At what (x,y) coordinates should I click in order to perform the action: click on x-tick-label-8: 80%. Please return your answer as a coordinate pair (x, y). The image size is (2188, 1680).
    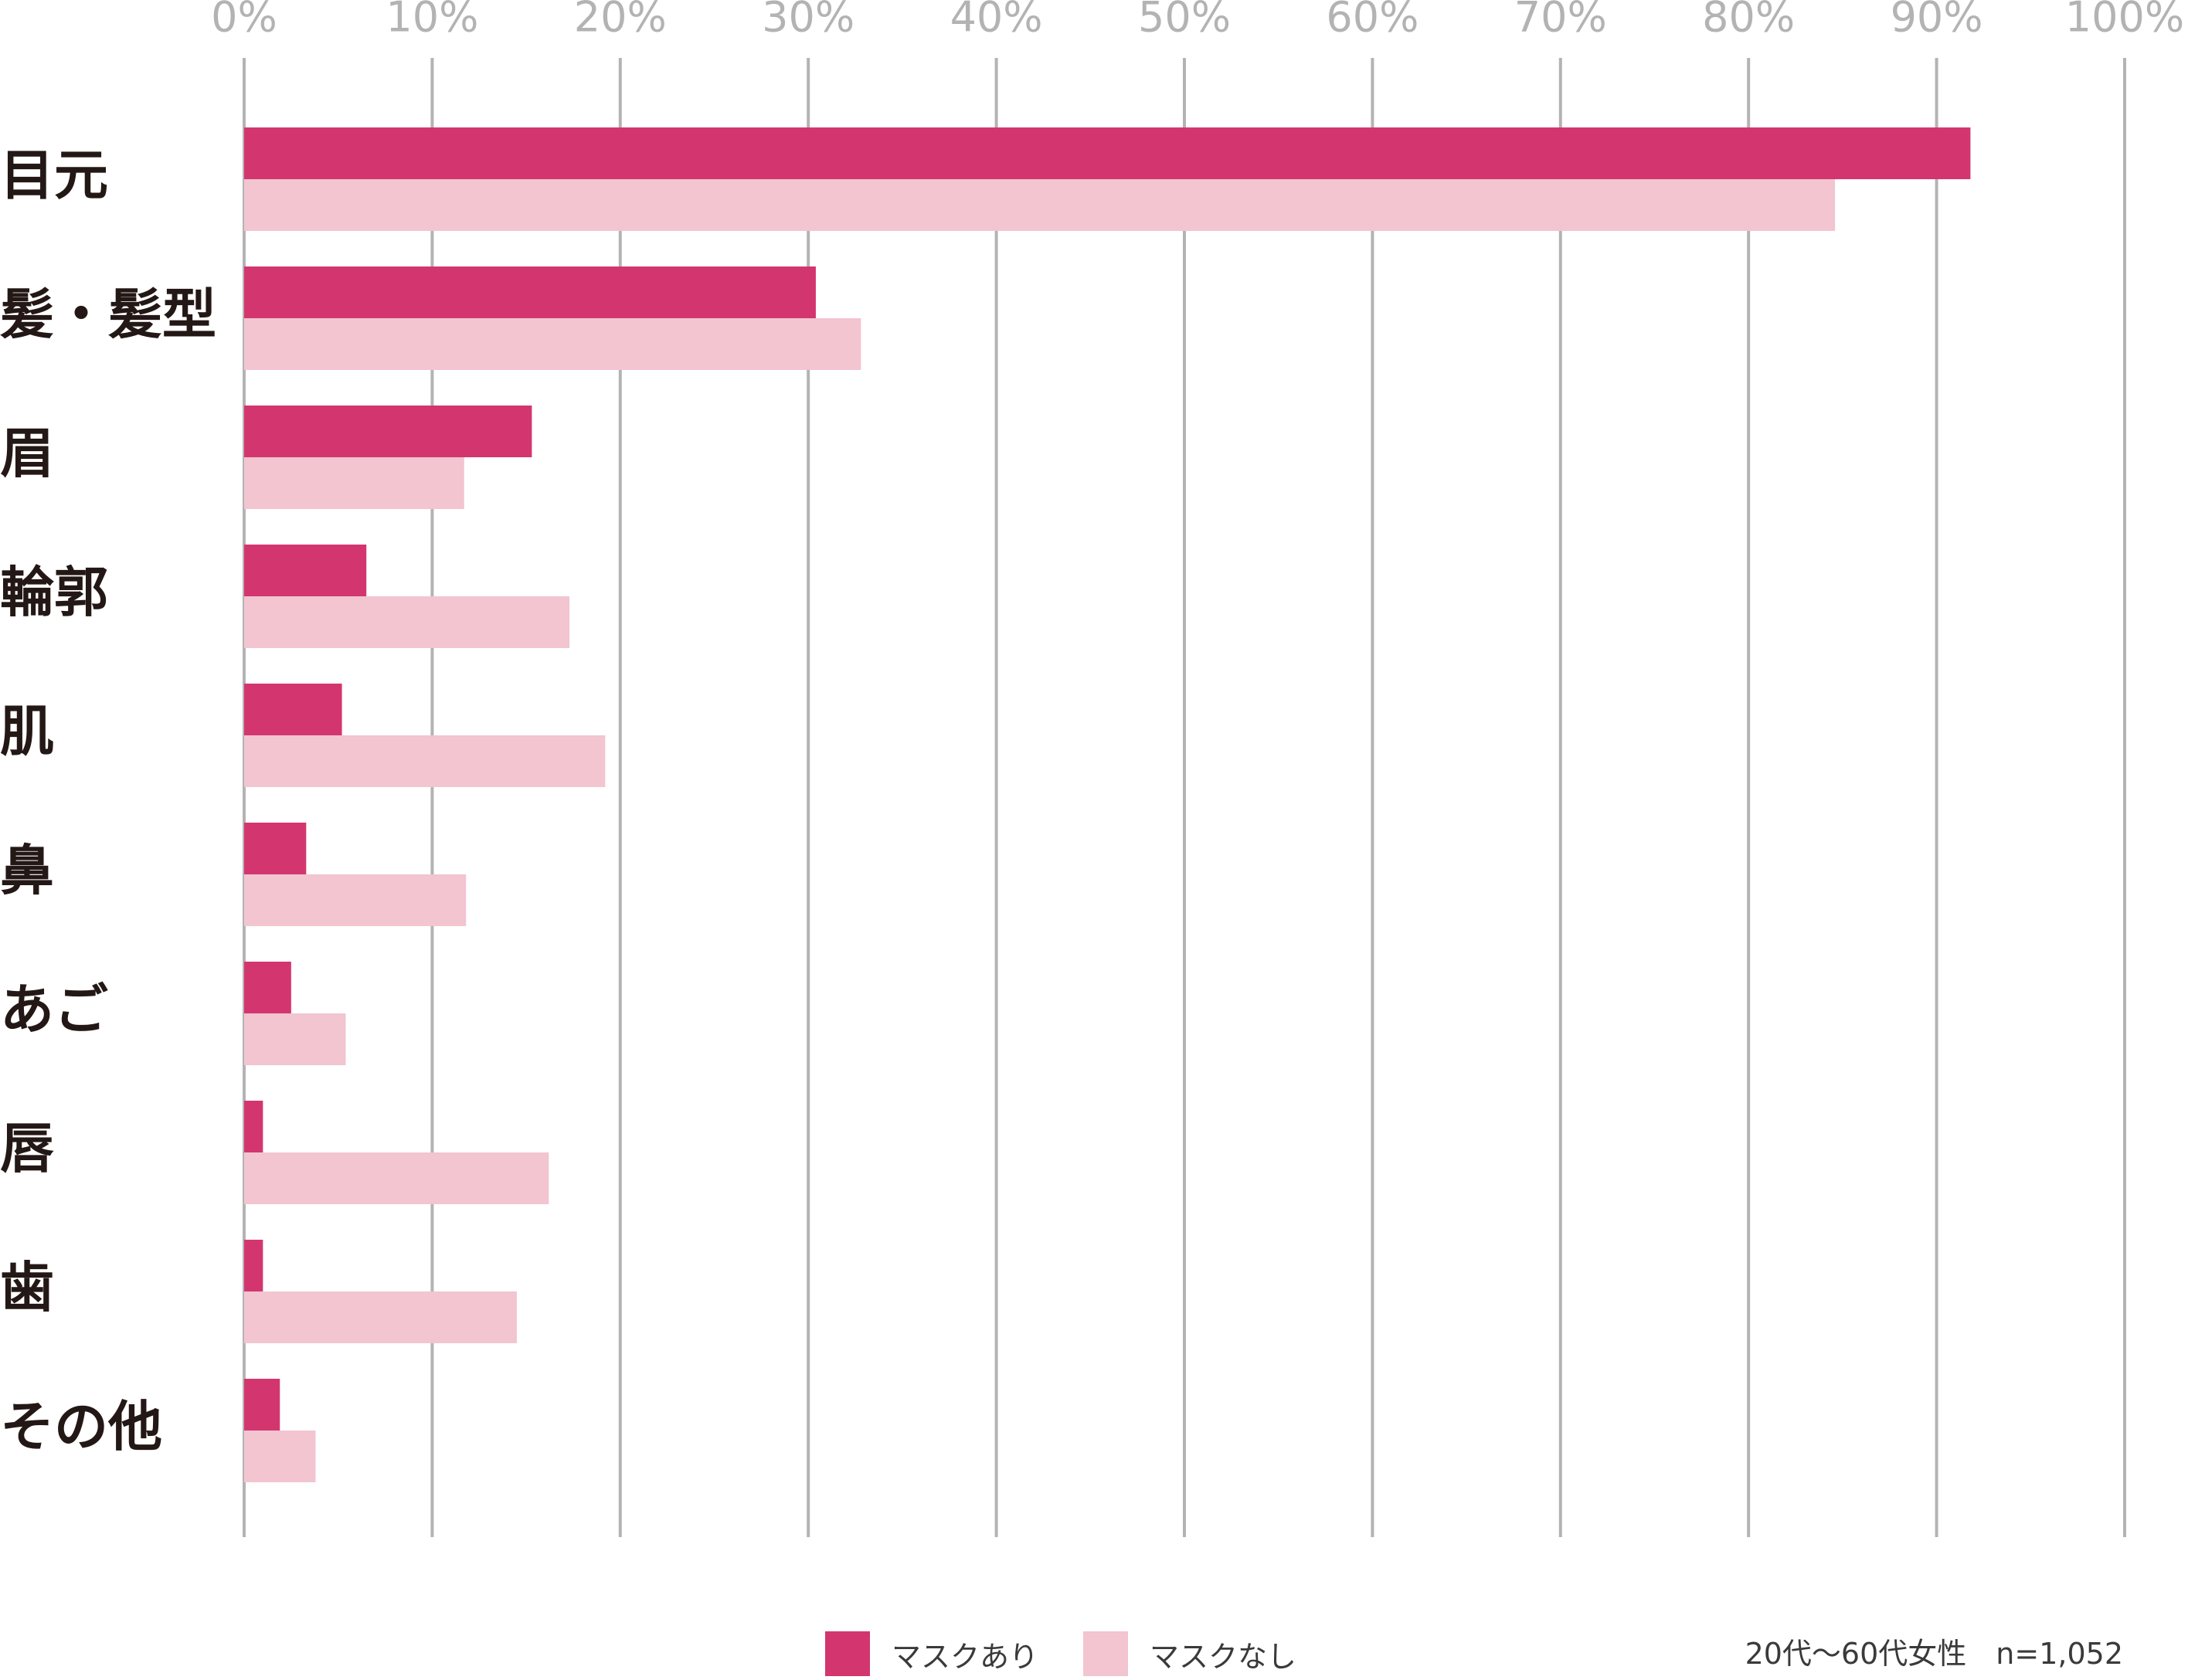
    Looking at the image, I should click on (1748, 21).